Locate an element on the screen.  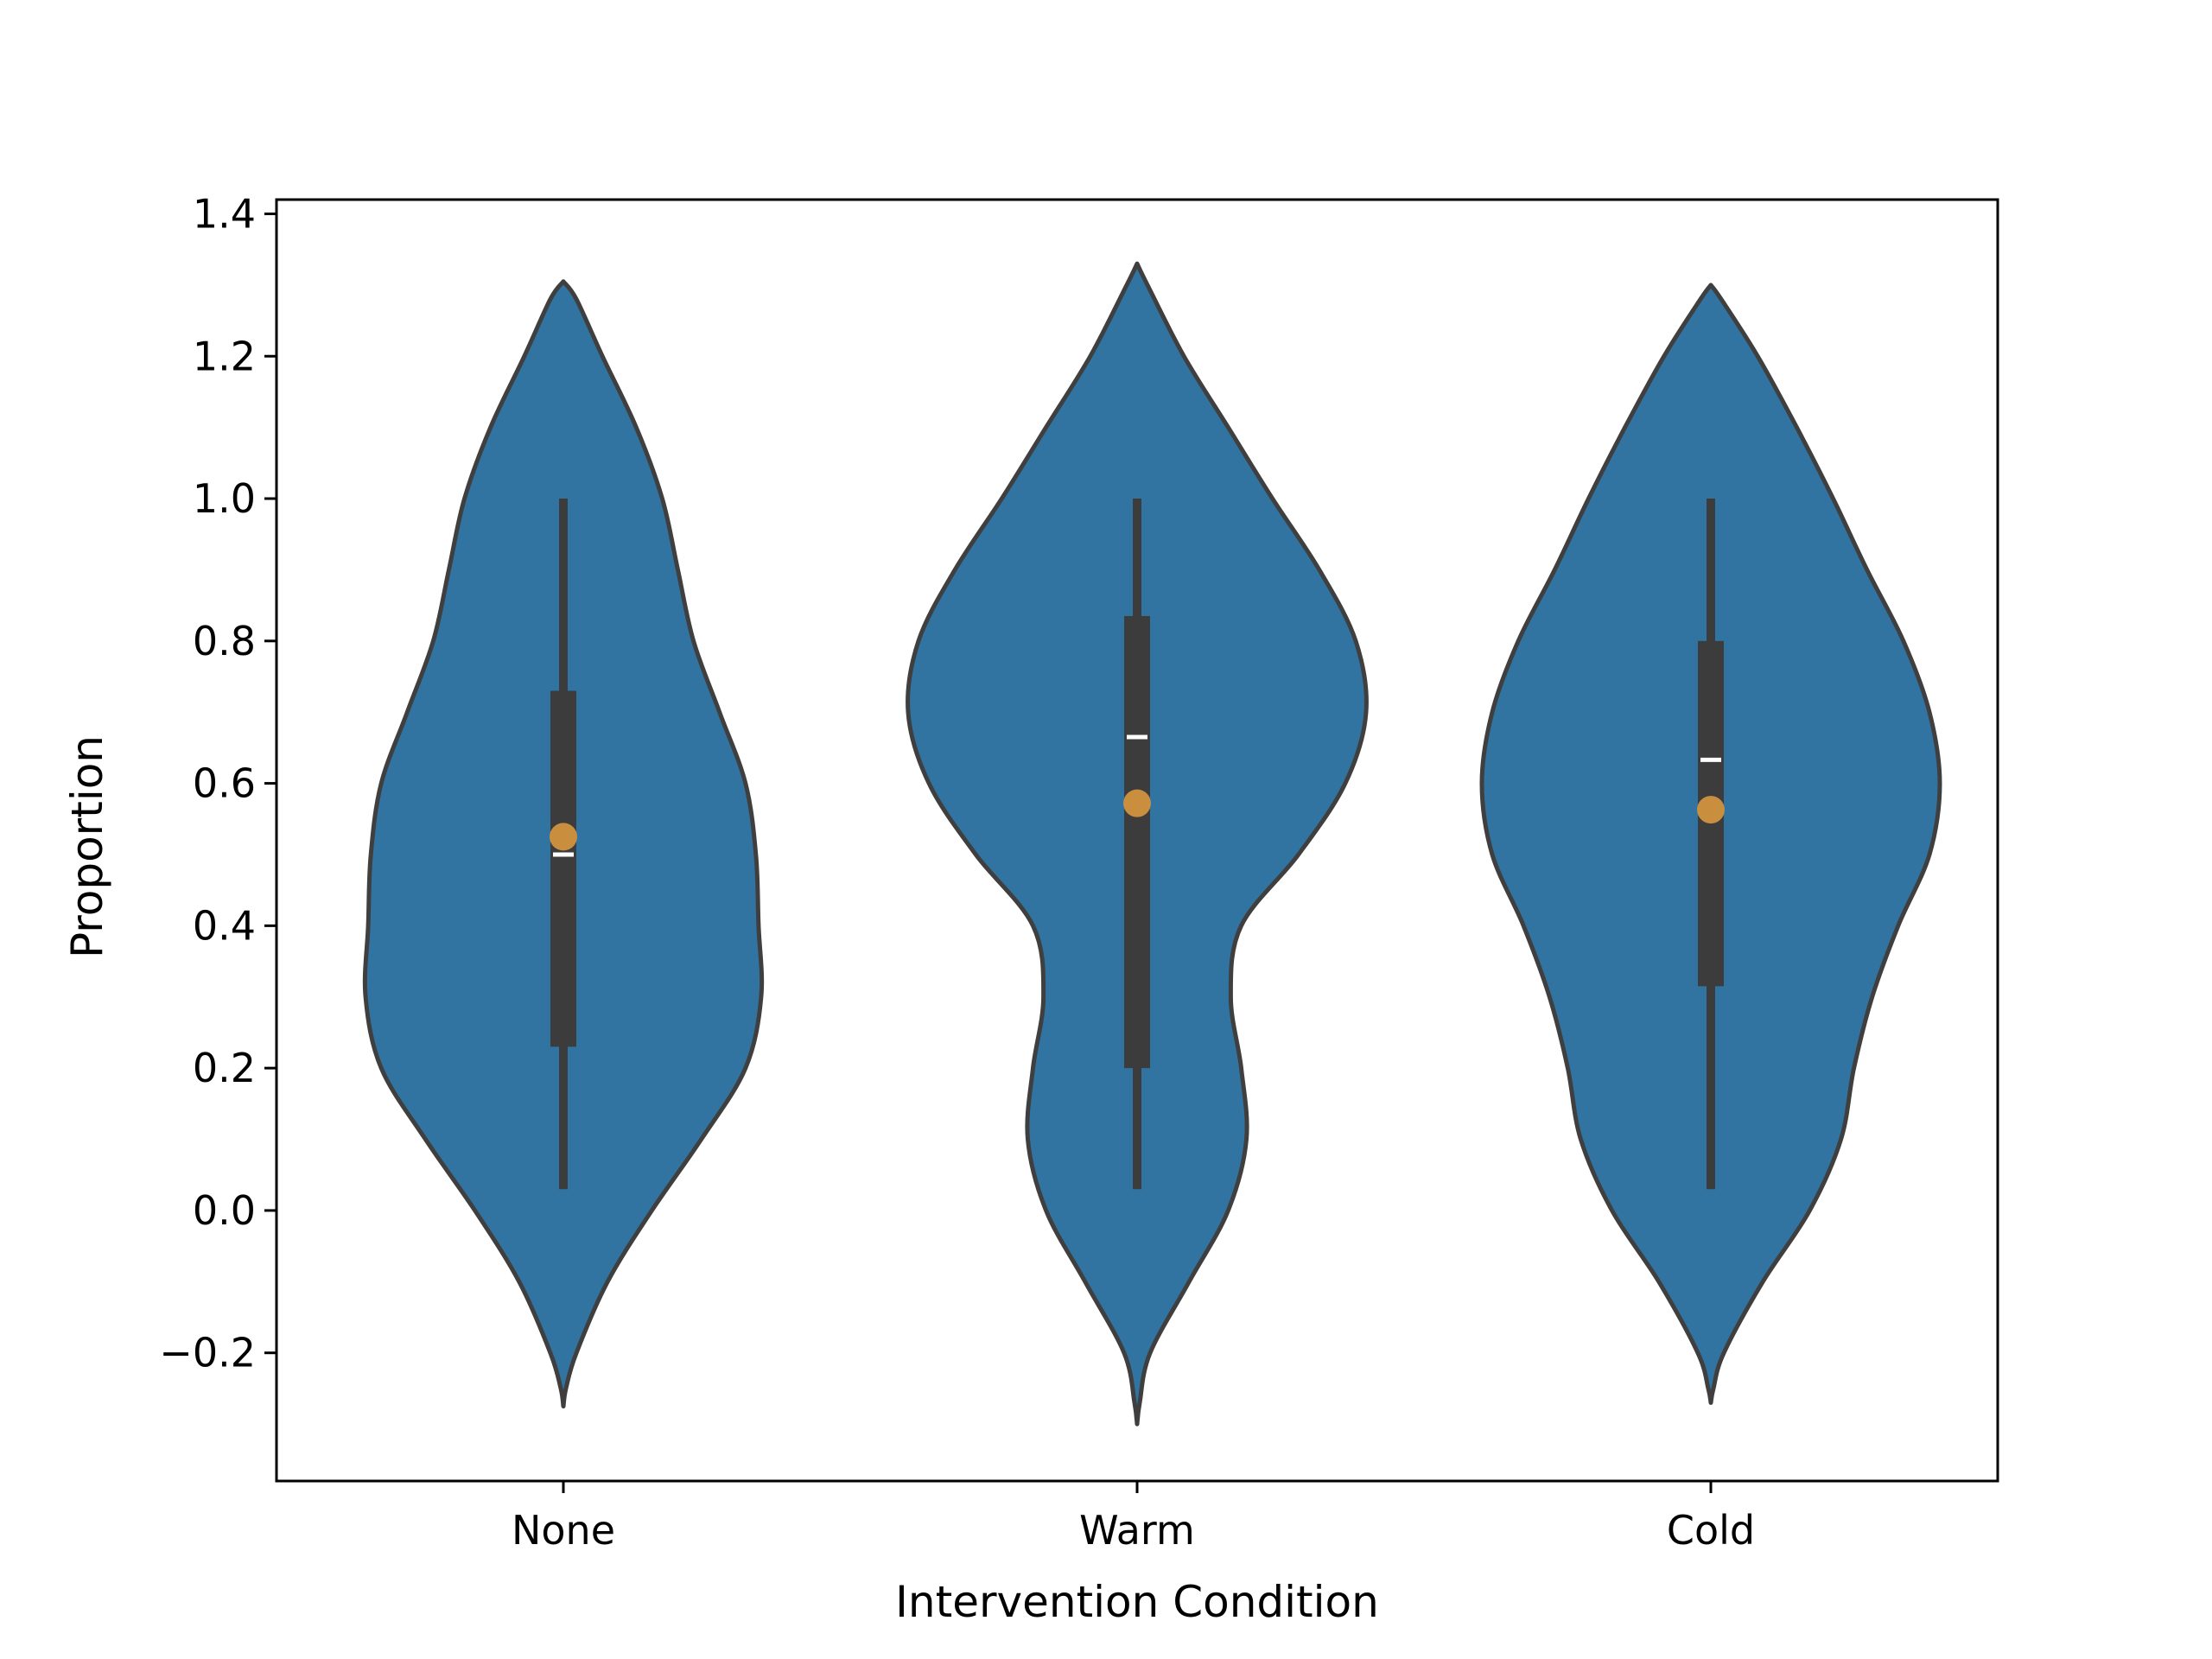
y-tick-label: 0.6 is located at coordinates (224, 783).